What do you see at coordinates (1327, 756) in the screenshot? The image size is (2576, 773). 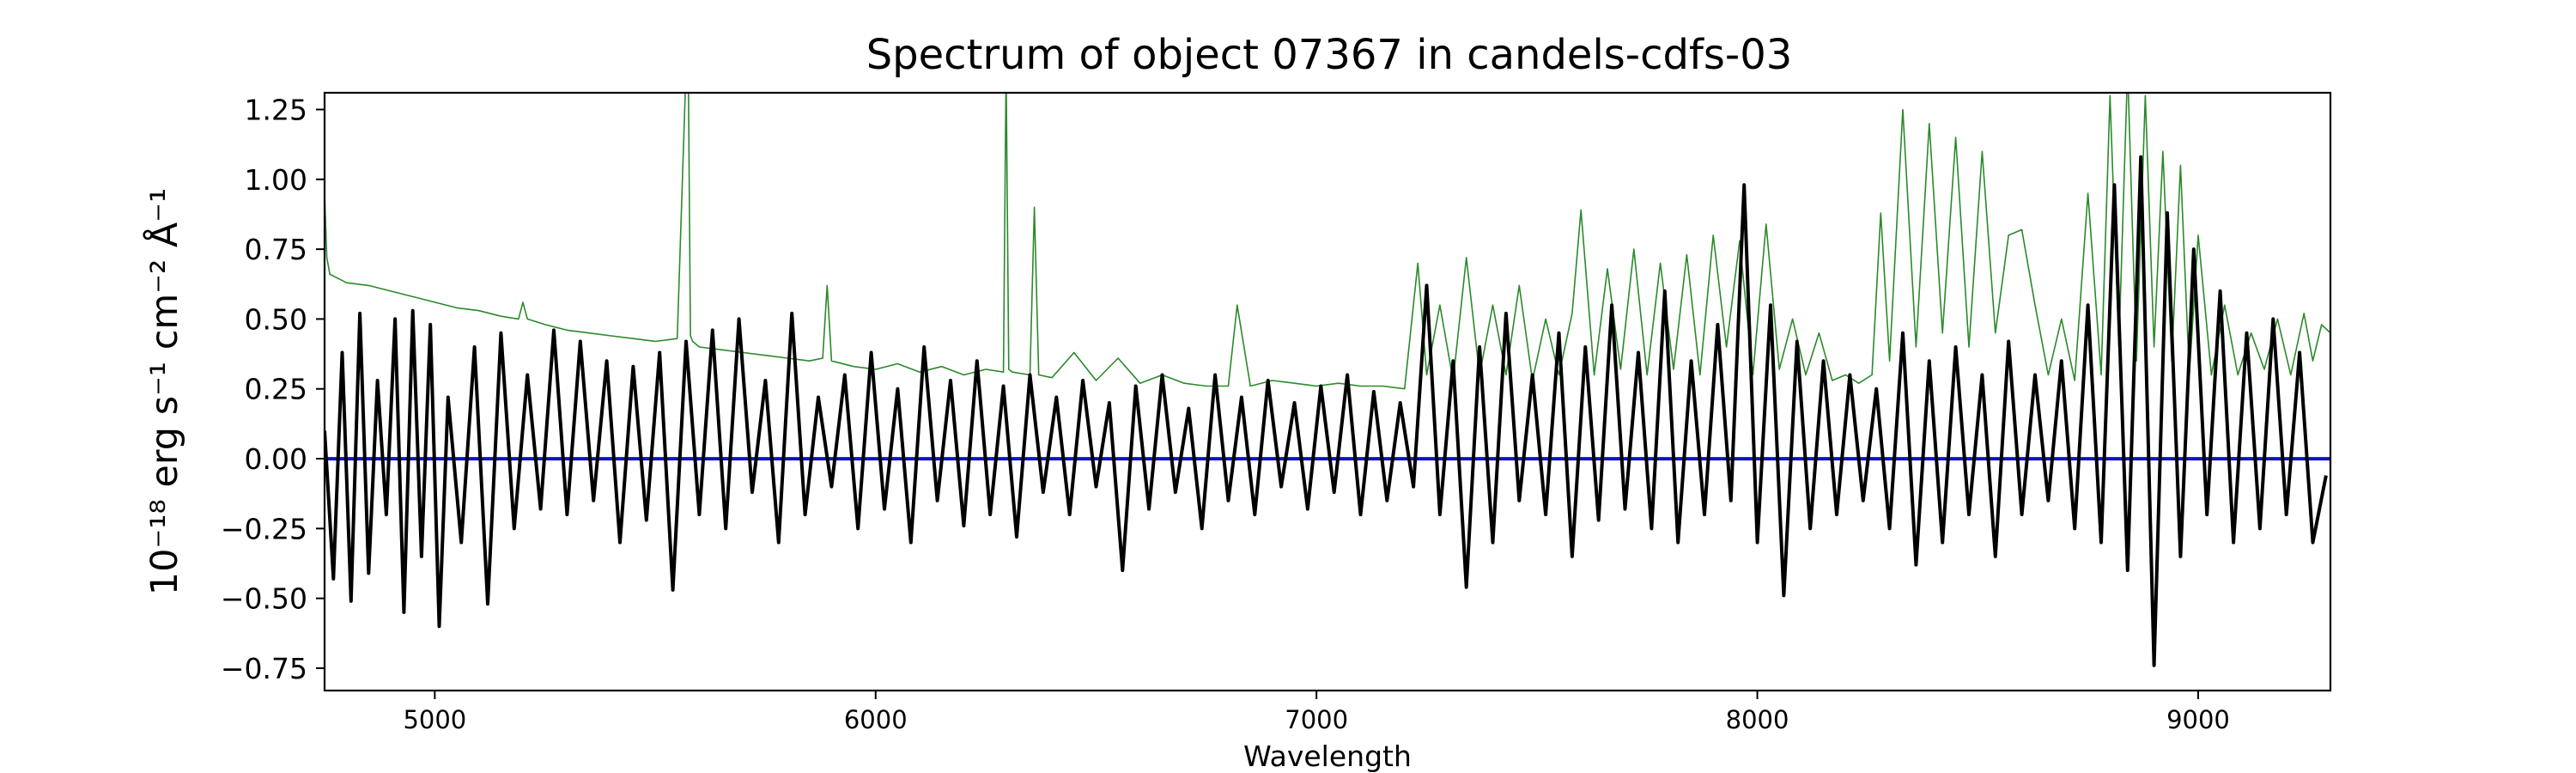 I see `x-axis-label: Wavelength` at bounding box center [1327, 756].